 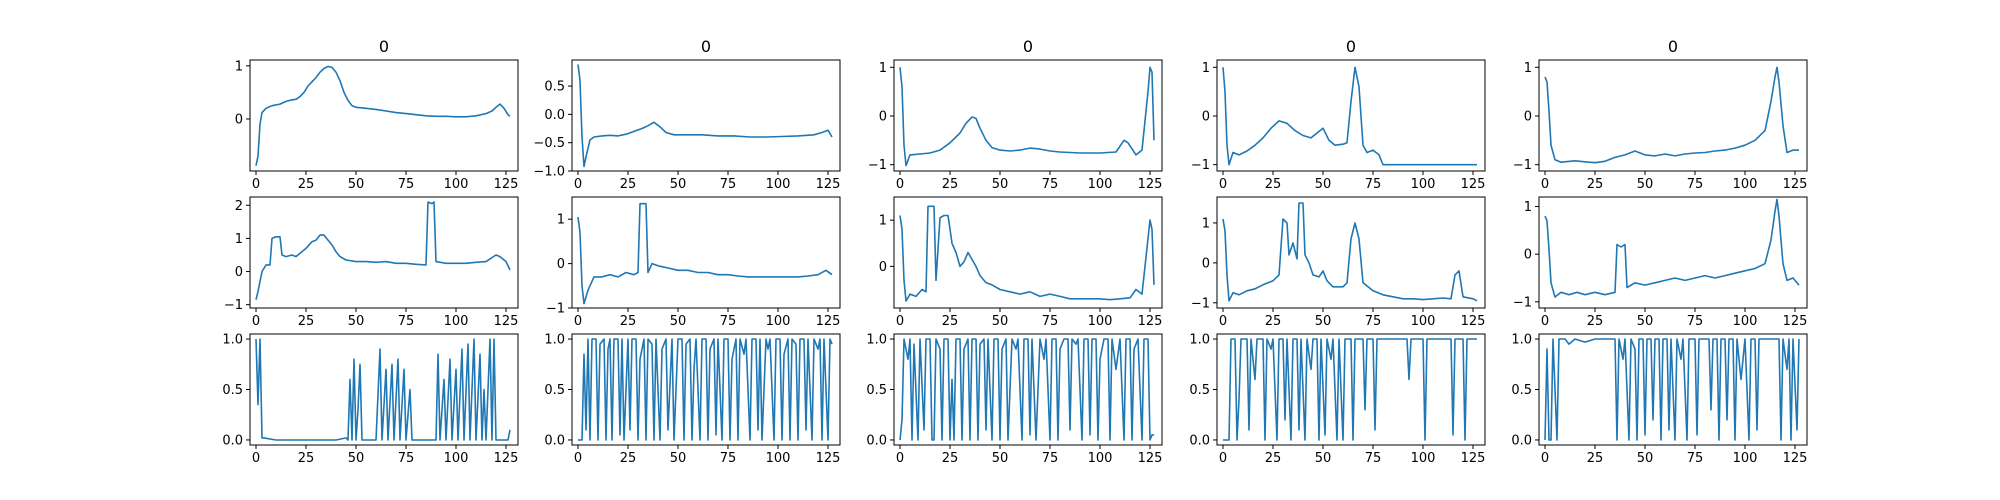 What do you see at coordinates (1660, 125) in the screenshot?
I see `subplot-r0-c4: 0 25 50 75 100 125 −1 0 1` at bounding box center [1660, 125].